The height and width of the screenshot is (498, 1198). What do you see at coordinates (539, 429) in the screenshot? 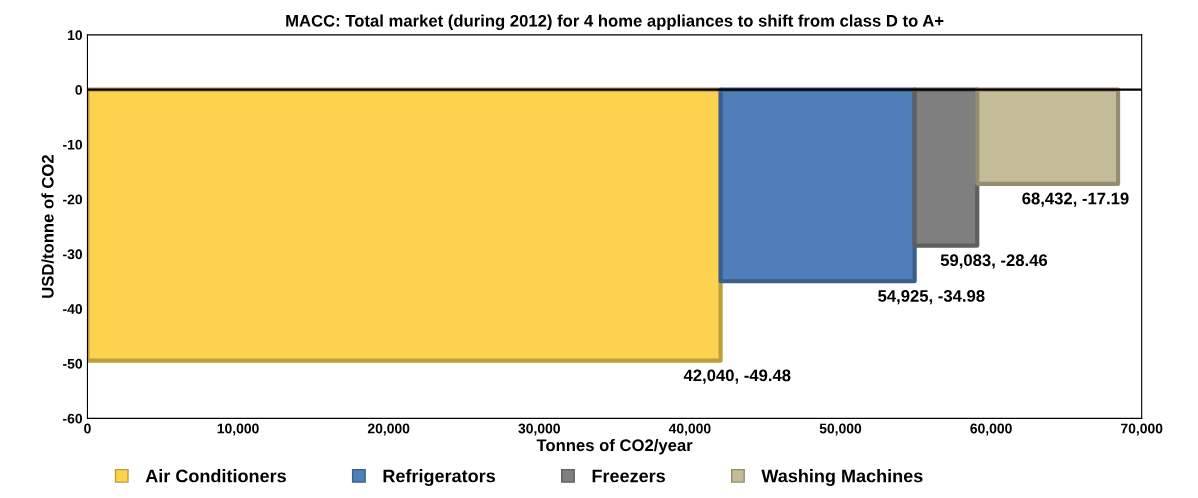
I see `x-tick-label: 30,000` at bounding box center [539, 429].